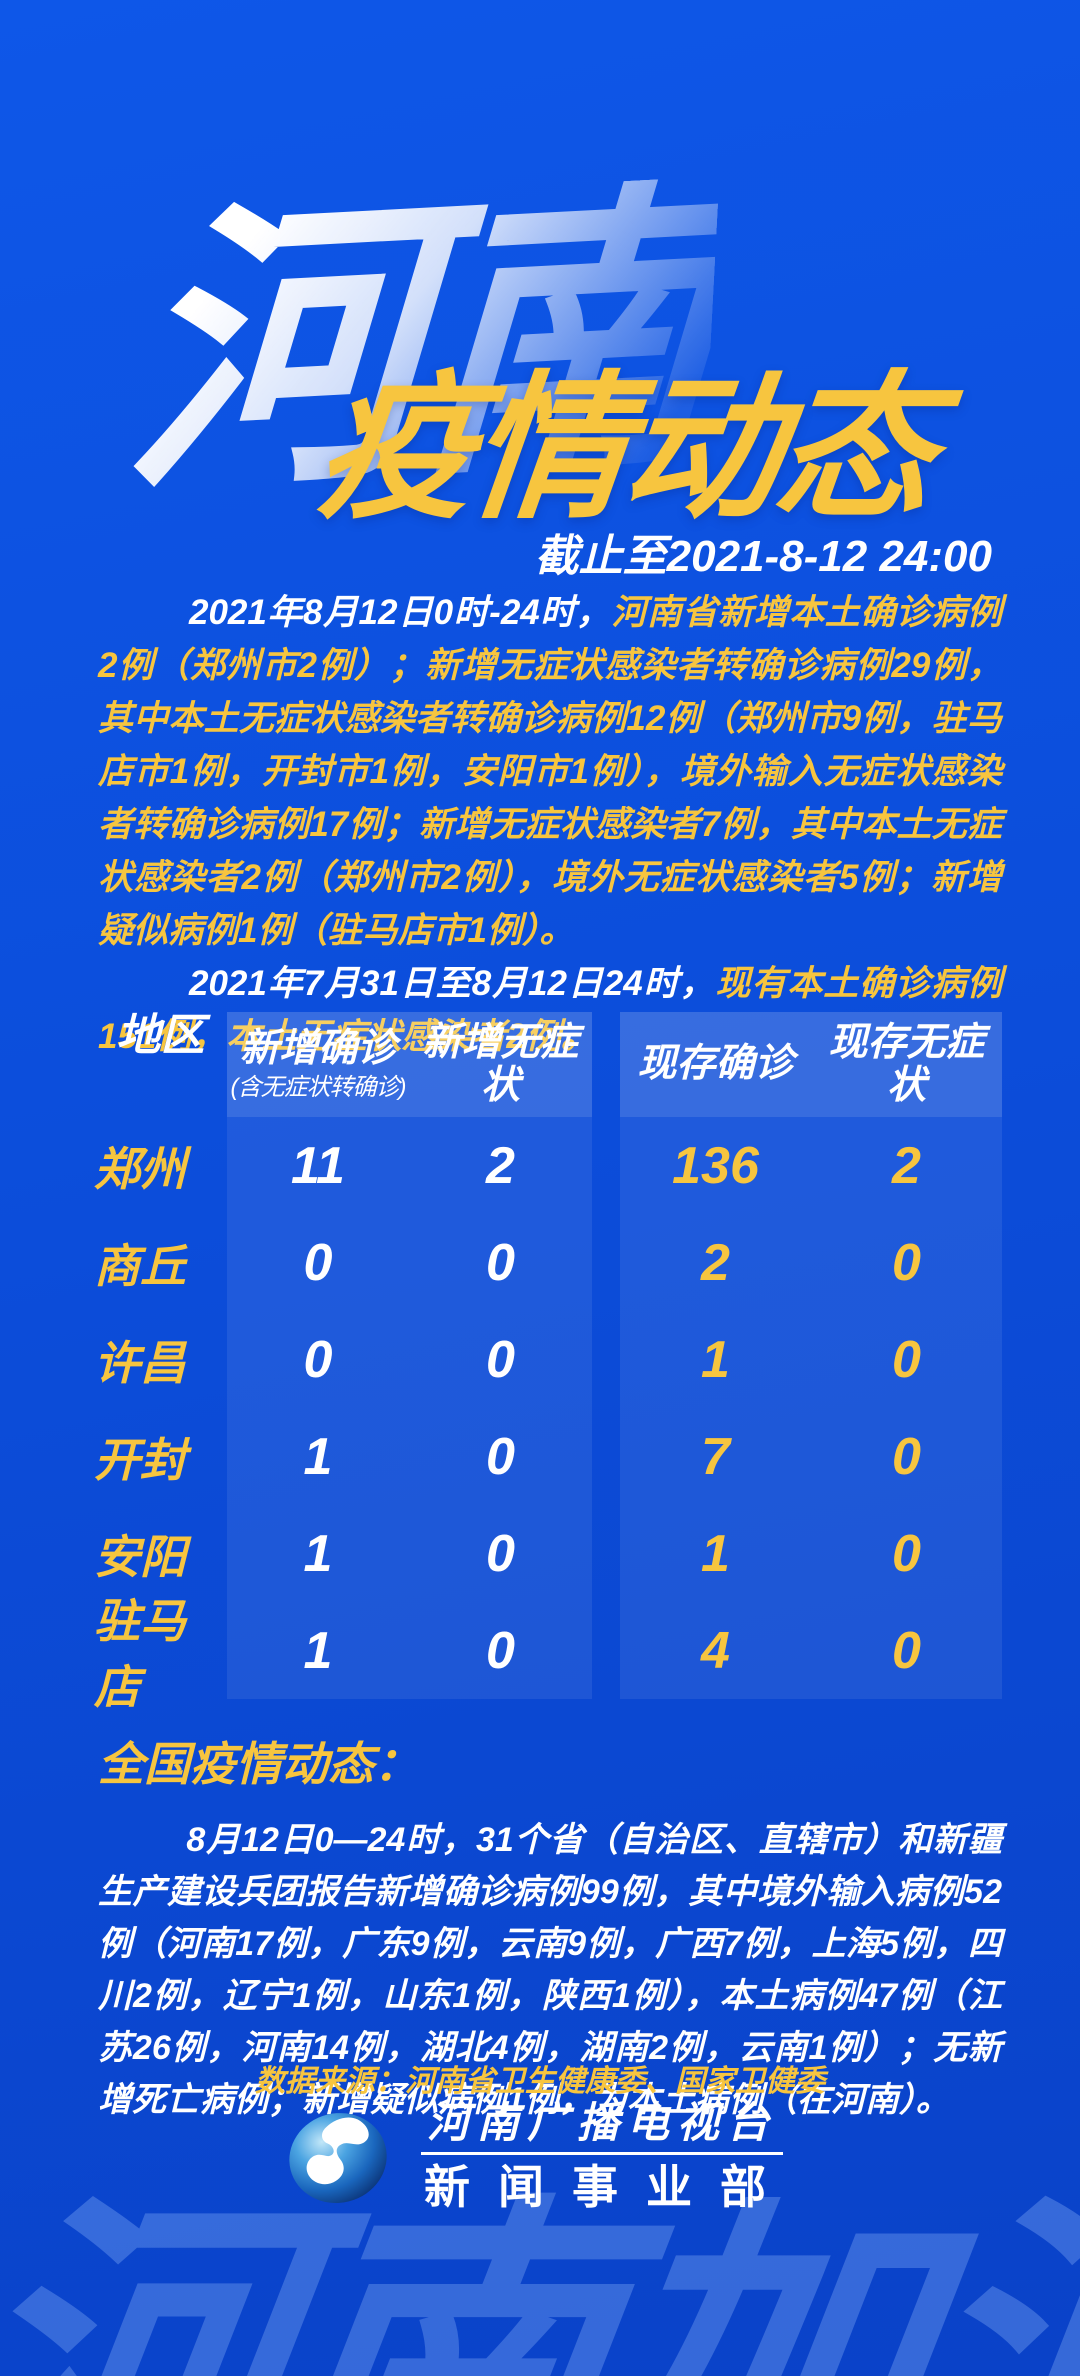 The width and height of the screenshot is (1080, 2376). I want to click on column-header-existing-confirmed: 现存确诊, so click(715, 1064).